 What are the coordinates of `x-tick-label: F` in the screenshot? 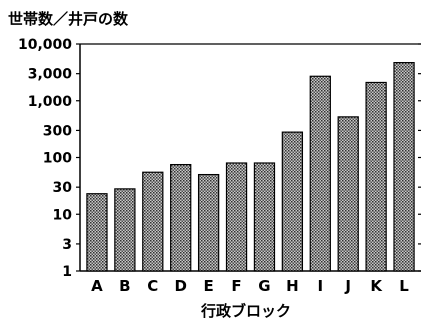 It's located at (236, 286).